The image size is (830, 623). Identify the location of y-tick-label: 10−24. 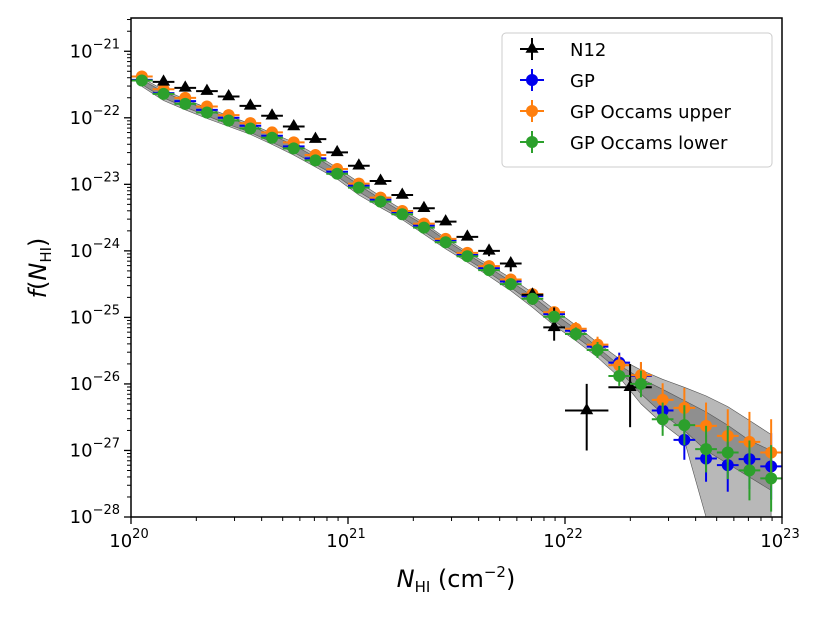
(95, 249).